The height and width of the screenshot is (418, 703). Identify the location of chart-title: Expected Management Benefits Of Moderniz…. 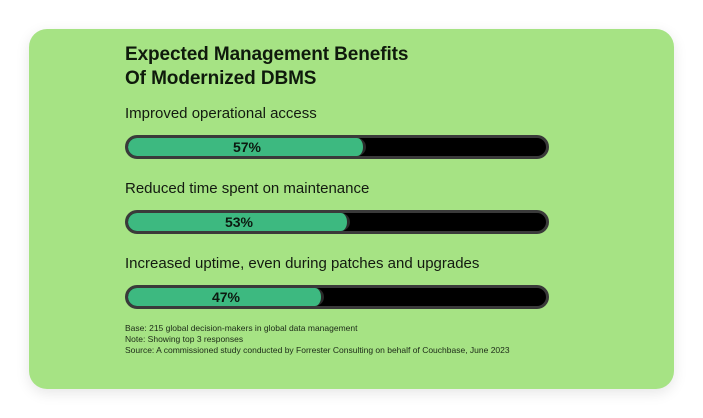
(266, 67).